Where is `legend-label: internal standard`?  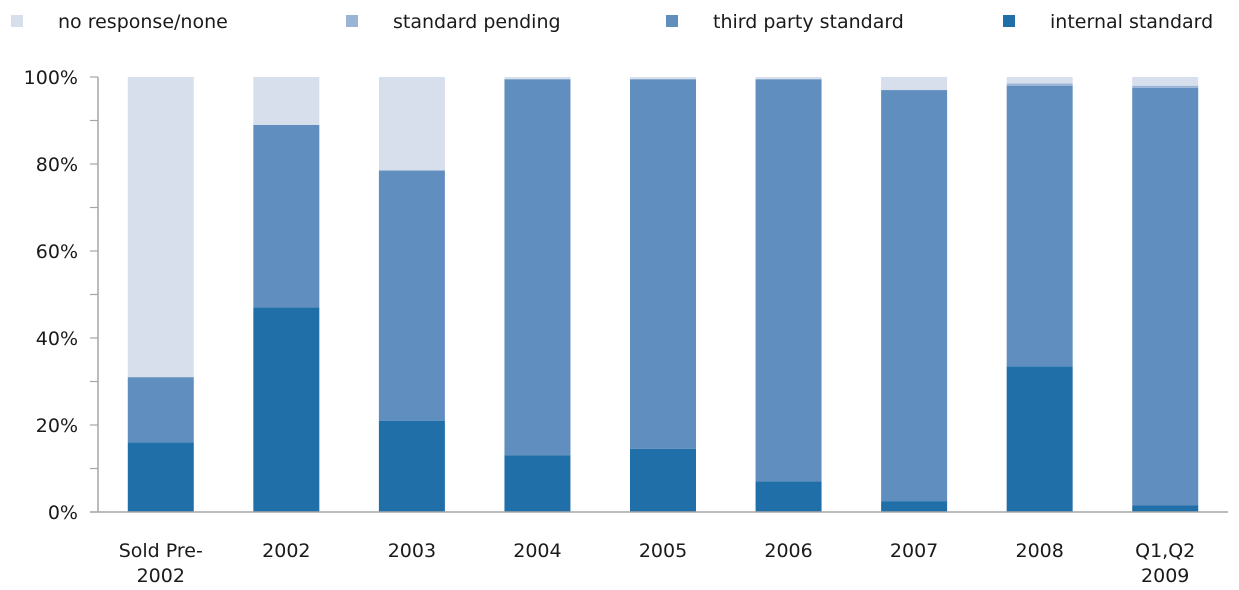 legend-label: internal standard is located at coordinates (1131, 22).